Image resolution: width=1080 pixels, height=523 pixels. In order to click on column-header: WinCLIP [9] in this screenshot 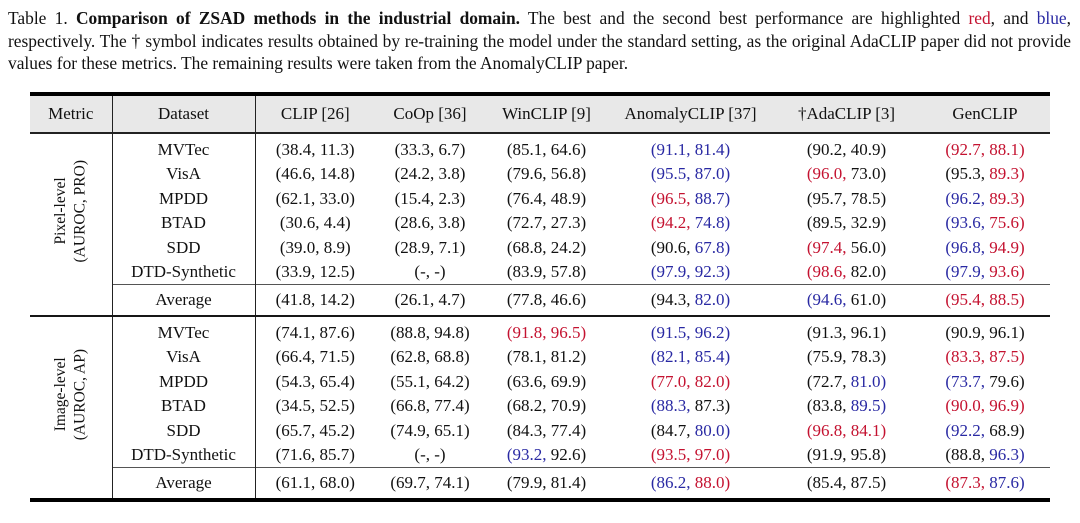, I will do `click(546, 114)`.